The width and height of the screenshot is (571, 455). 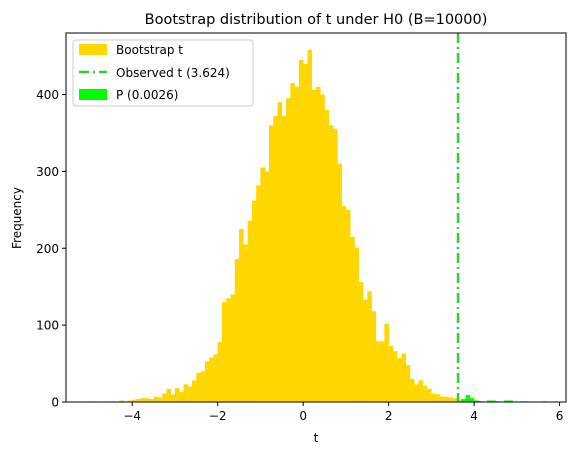 I want to click on y-tick-label: 100, so click(x=47, y=326).